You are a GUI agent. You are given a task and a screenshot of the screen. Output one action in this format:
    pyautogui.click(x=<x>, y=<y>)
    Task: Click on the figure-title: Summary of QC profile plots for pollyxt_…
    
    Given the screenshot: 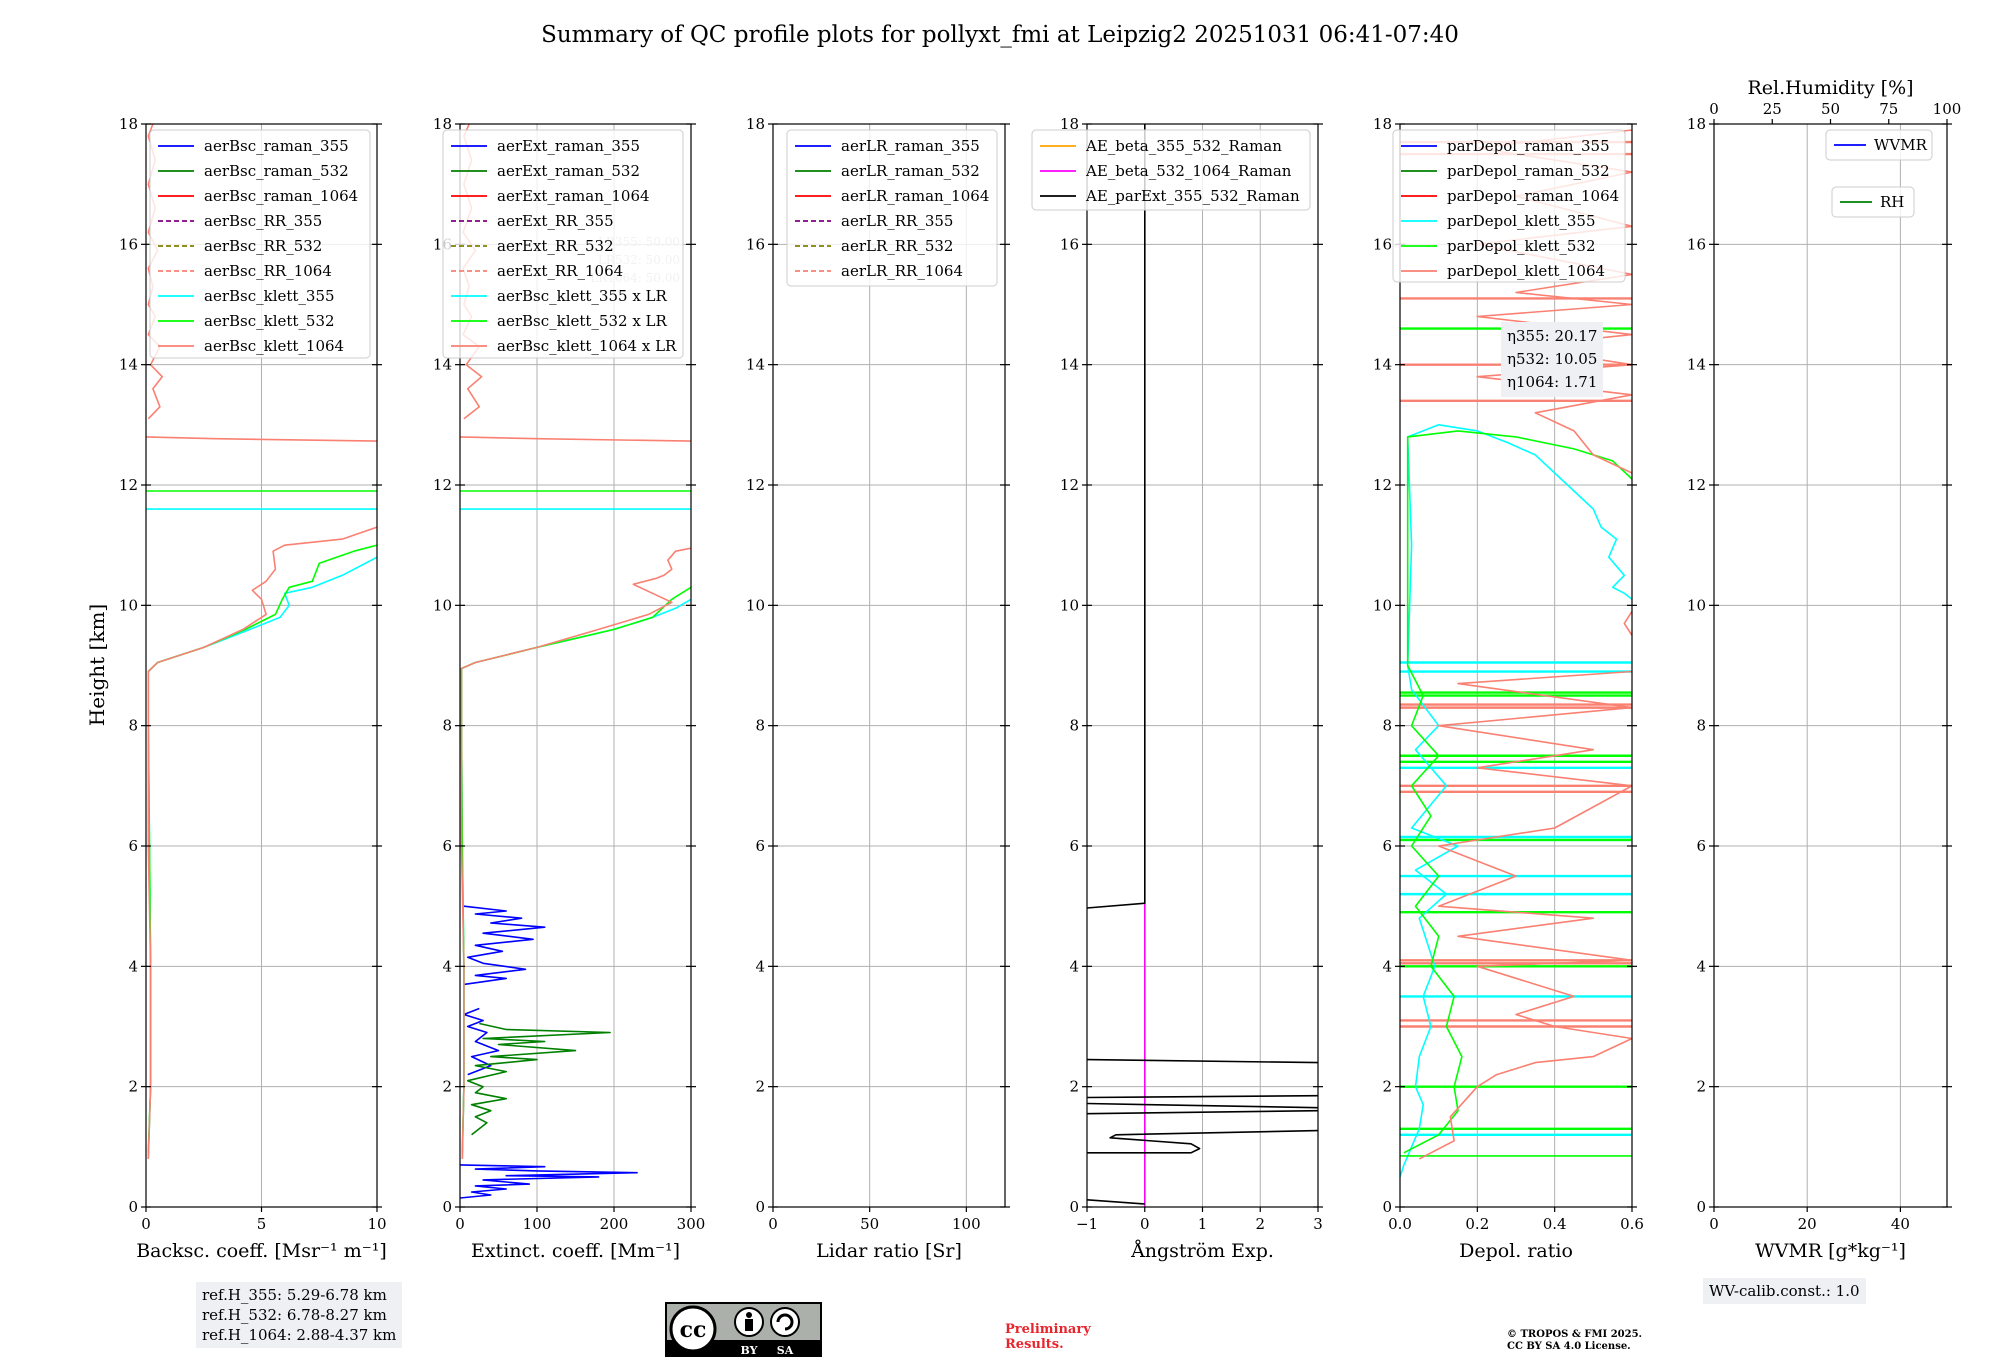 What is the action you would take?
    pyautogui.click(x=1000, y=35)
    